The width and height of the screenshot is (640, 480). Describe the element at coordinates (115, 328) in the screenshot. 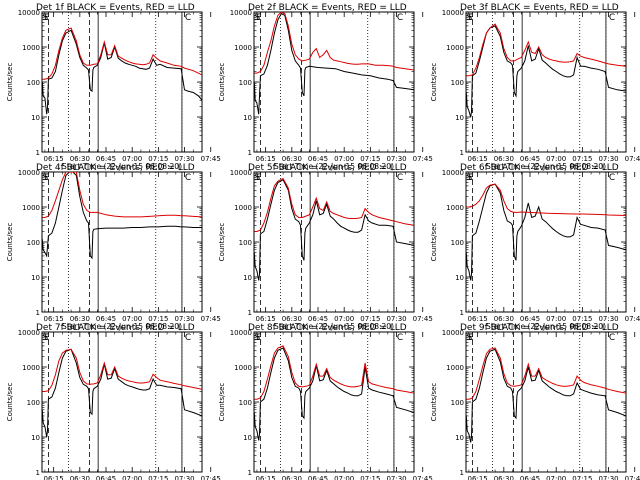

I see `panel-title: Det 7f BLACK = Events, RED = LLD` at that location.